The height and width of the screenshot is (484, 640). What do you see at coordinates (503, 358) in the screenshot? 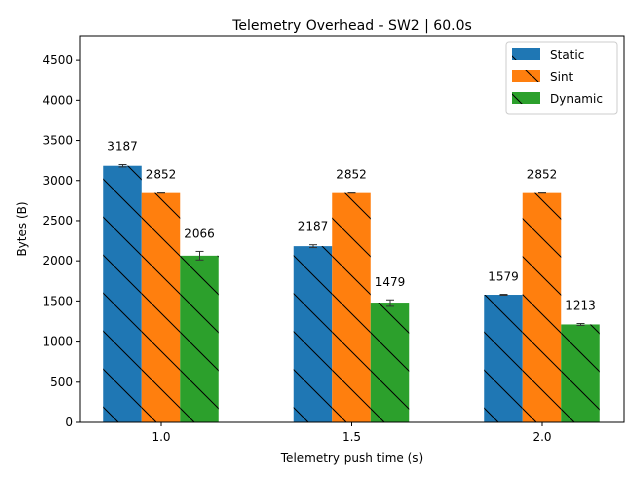
I see `bar-static-2.0` at bounding box center [503, 358].